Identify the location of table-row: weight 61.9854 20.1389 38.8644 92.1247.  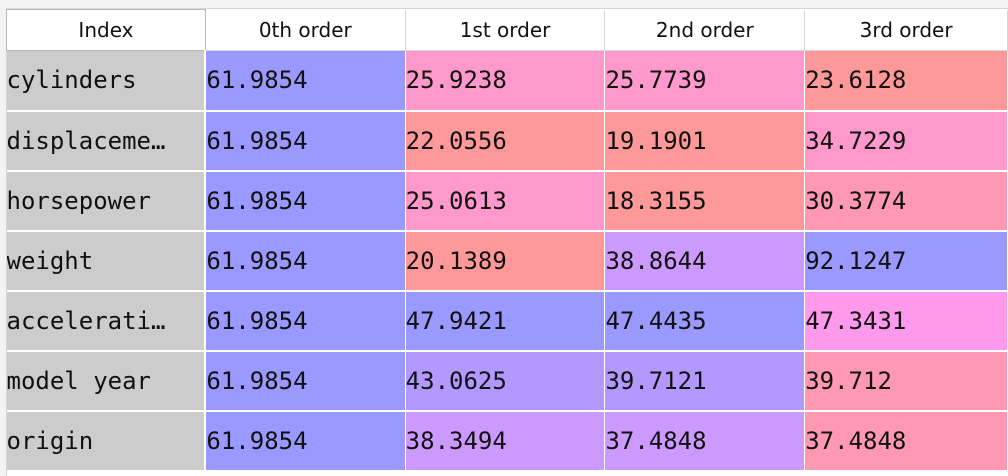
(507, 261).